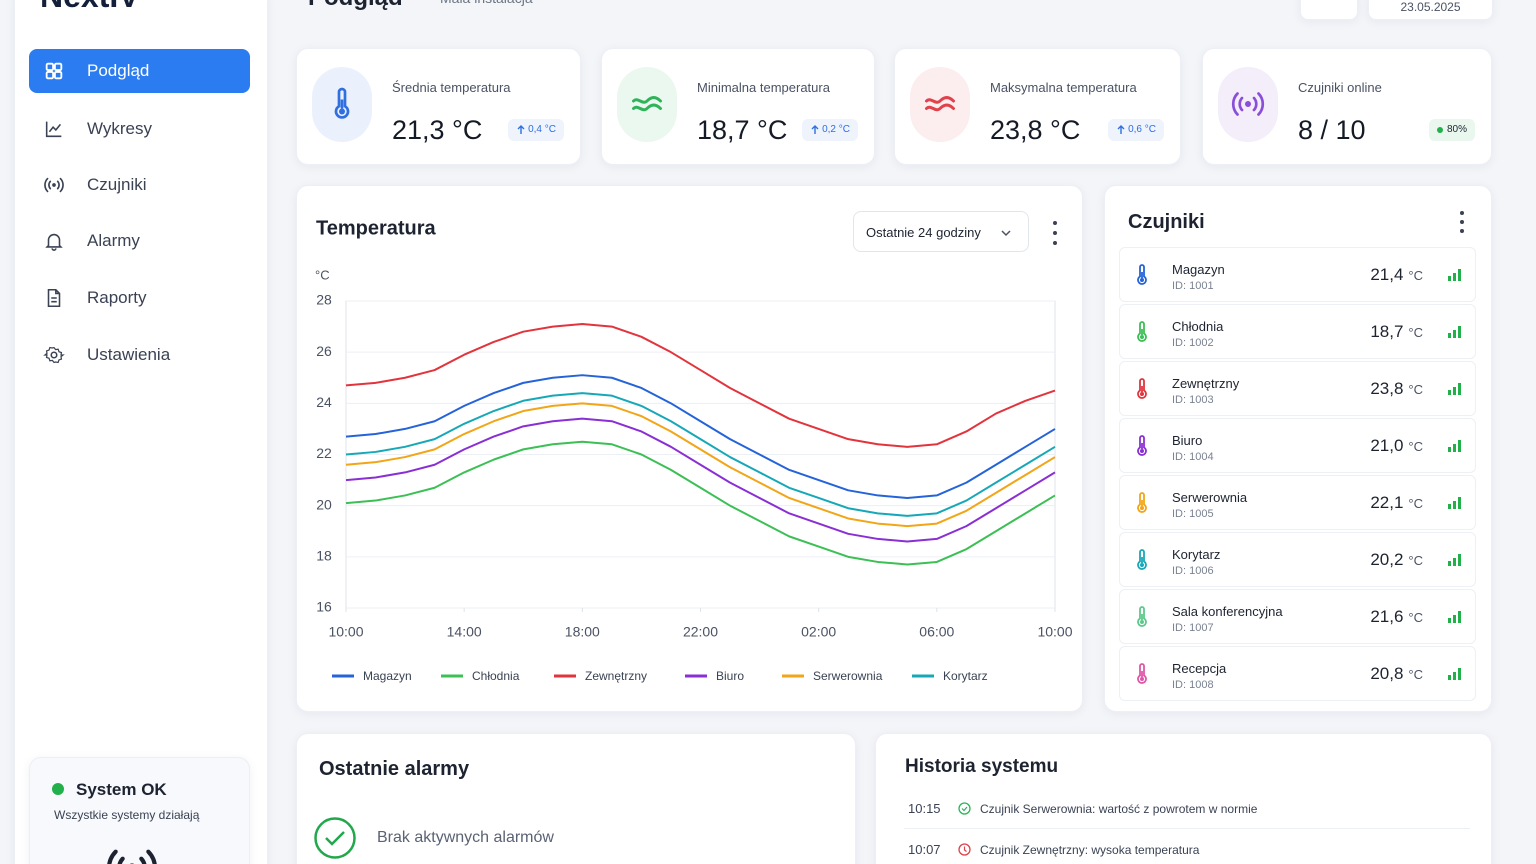 This screenshot has height=864, width=1536. What do you see at coordinates (139, 241) in the screenshot?
I see `nav-item: Alarmy` at bounding box center [139, 241].